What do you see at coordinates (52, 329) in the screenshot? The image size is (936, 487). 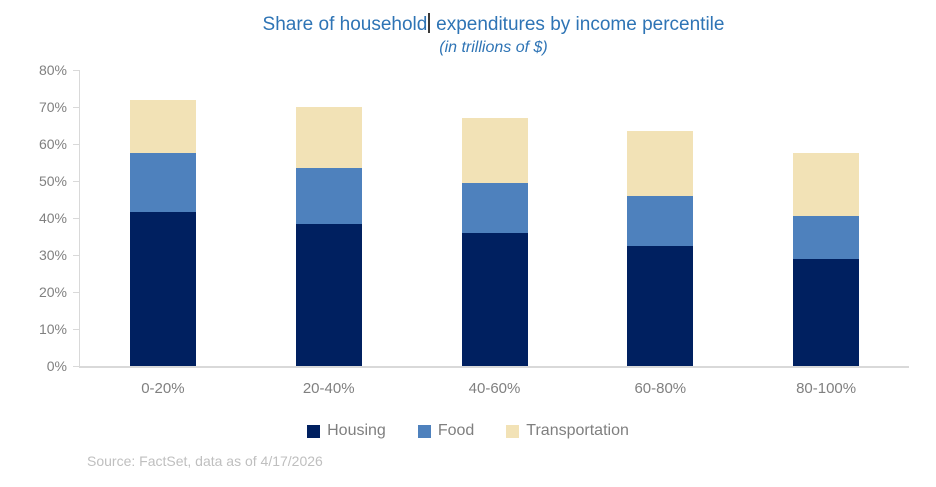 I see `y-axis-label: 10%` at bounding box center [52, 329].